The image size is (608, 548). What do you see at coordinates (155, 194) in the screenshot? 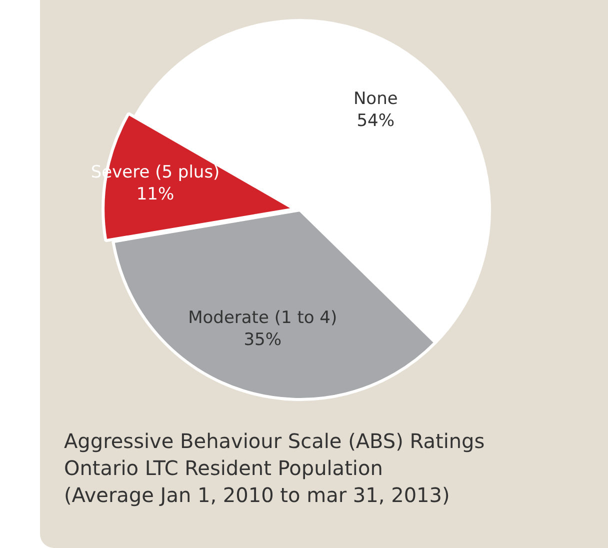
I see `data-label: 11%` at bounding box center [155, 194].